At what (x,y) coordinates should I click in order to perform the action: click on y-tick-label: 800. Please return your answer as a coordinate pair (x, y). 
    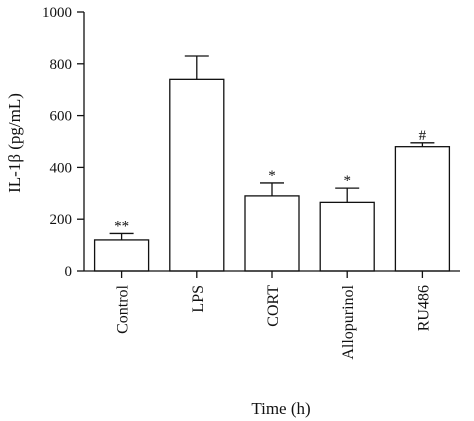
    Looking at the image, I should click on (61, 65).